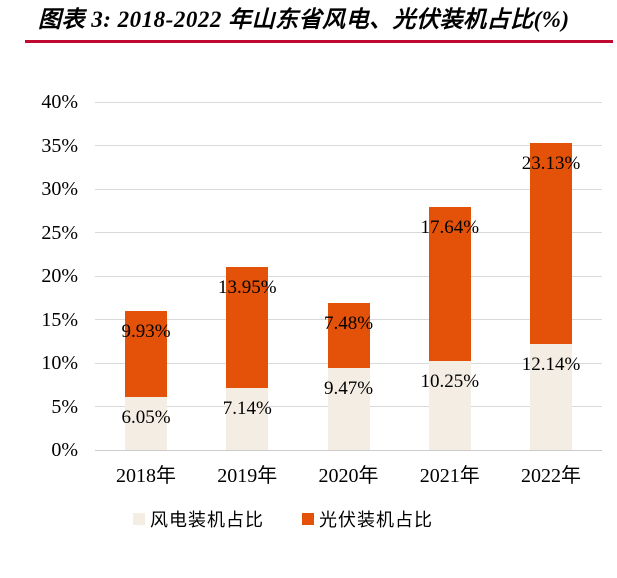 This screenshot has width=617, height=578. I want to click on bar-2019年-wind-segment, so click(247, 418).